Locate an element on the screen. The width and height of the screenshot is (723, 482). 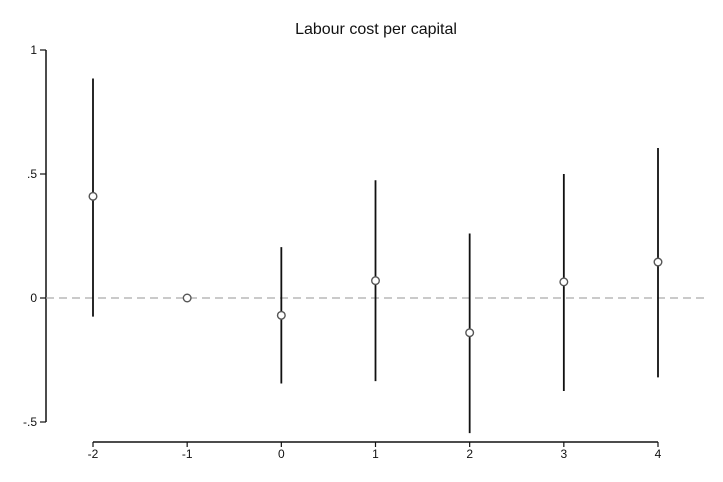
x-tick-label: 0 is located at coordinates (281, 454).